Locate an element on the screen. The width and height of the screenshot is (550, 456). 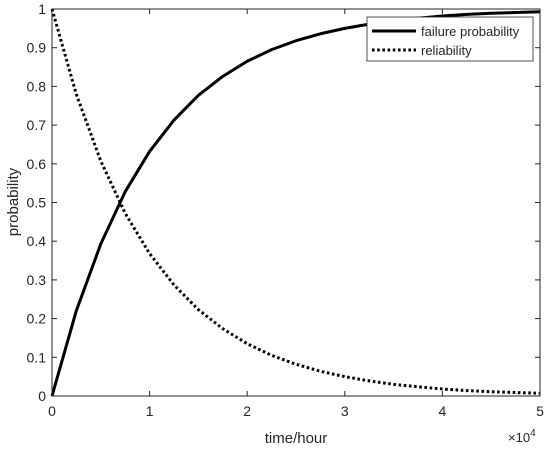
y-tick-label: 0.8 is located at coordinates (37, 86).